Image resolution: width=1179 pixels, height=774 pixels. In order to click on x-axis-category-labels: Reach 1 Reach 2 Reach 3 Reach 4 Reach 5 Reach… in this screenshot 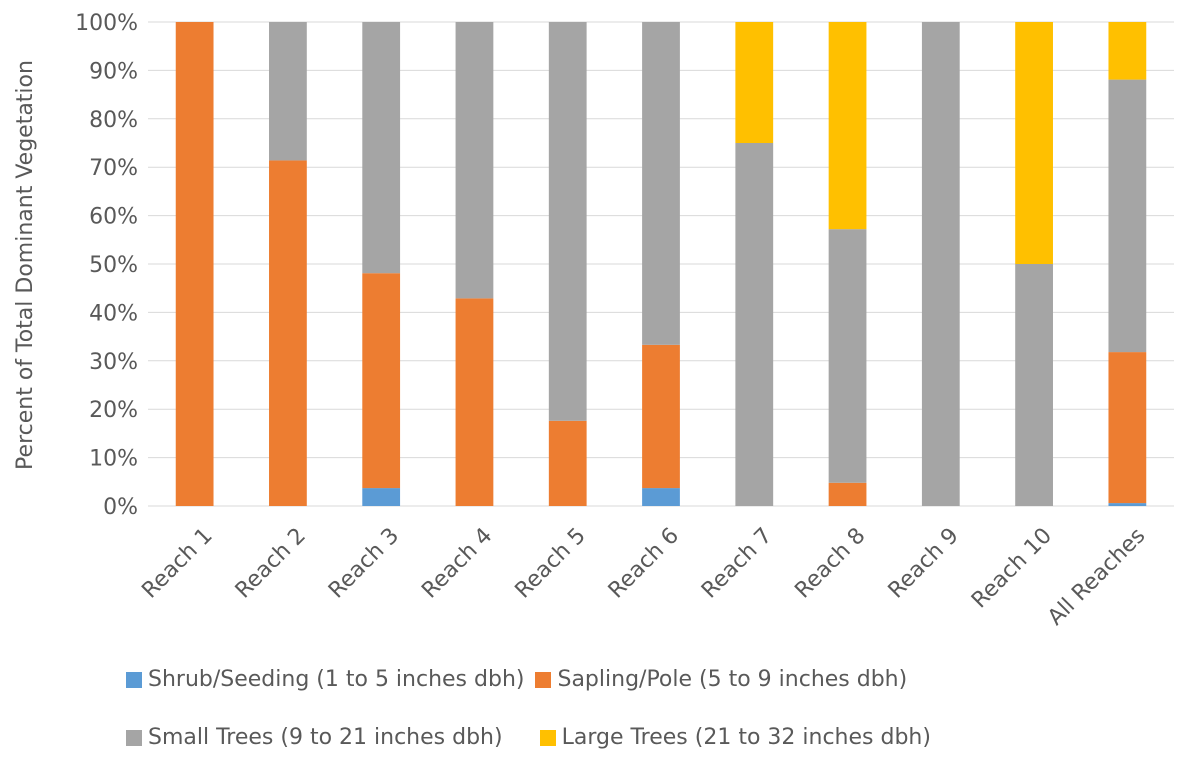, I will do `click(643, 576)`.